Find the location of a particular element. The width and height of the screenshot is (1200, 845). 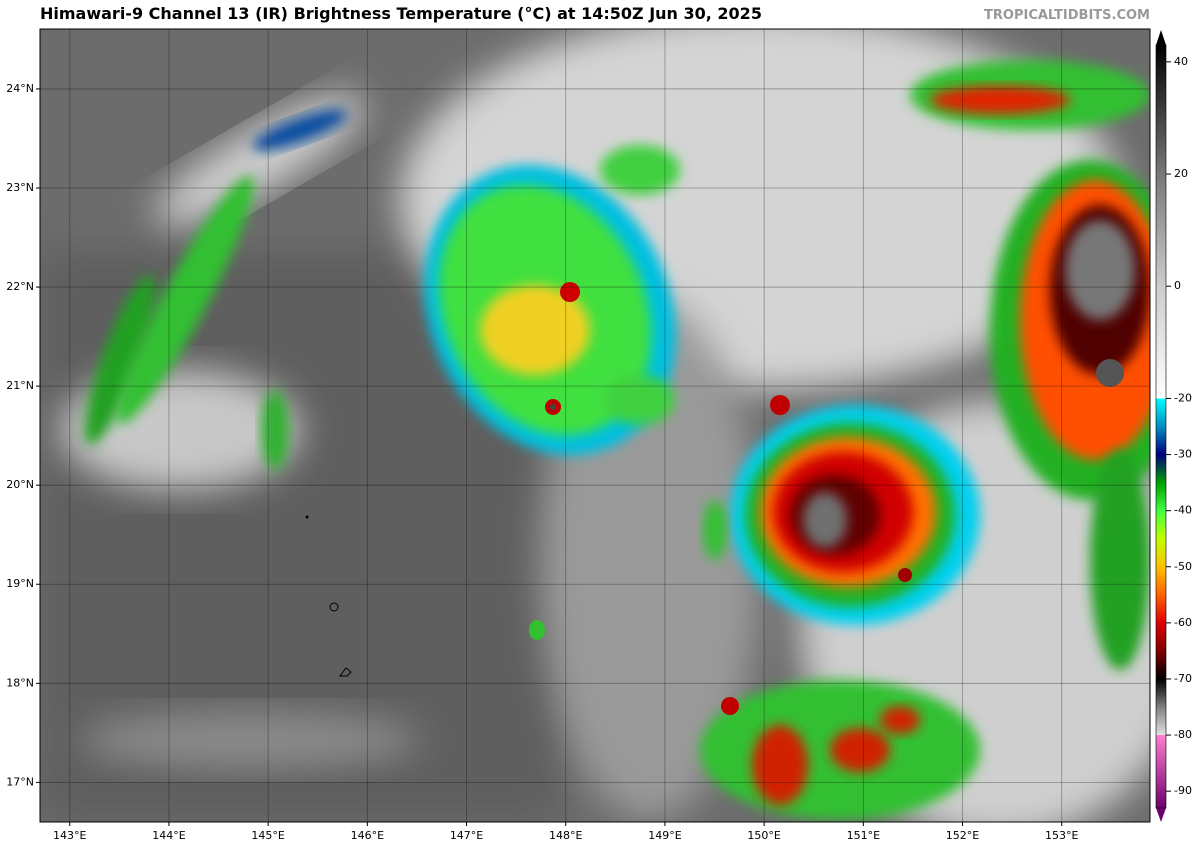

lat-tick-label: 18°N is located at coordinates (20, 682).